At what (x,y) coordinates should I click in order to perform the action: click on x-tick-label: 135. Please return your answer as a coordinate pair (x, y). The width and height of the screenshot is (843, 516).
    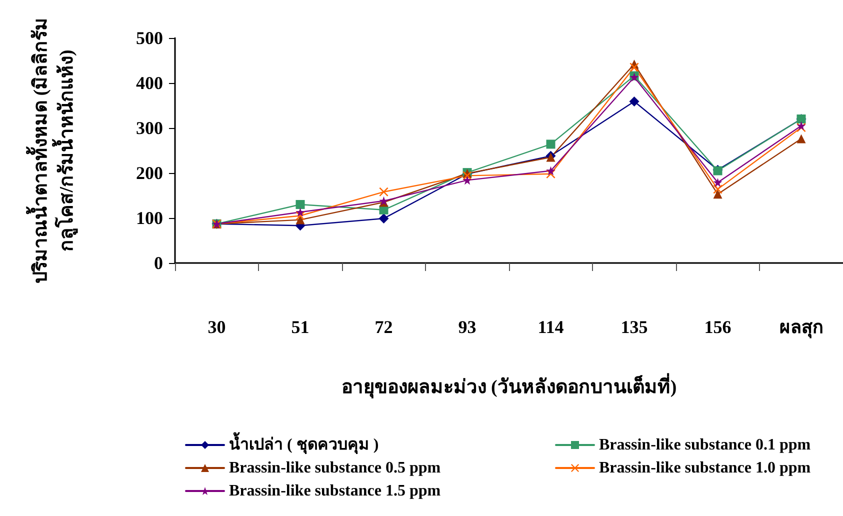
    Looking at the image, I should click on (634, 327).